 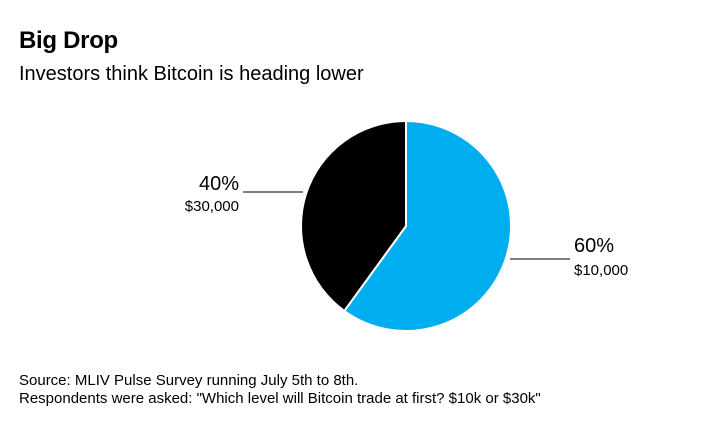 I want to click on pie-slices, so click(x=406, y=226).